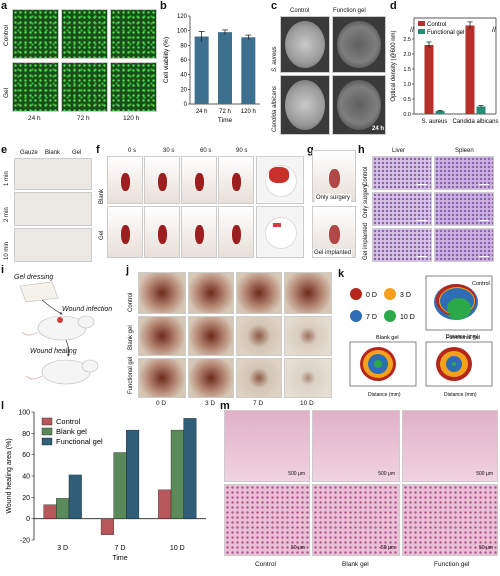 This screenshot has width=500, height=576. Describe the element at coordinates (35, 34) in the screenshot. I see `fluor-control-24h` at that location.